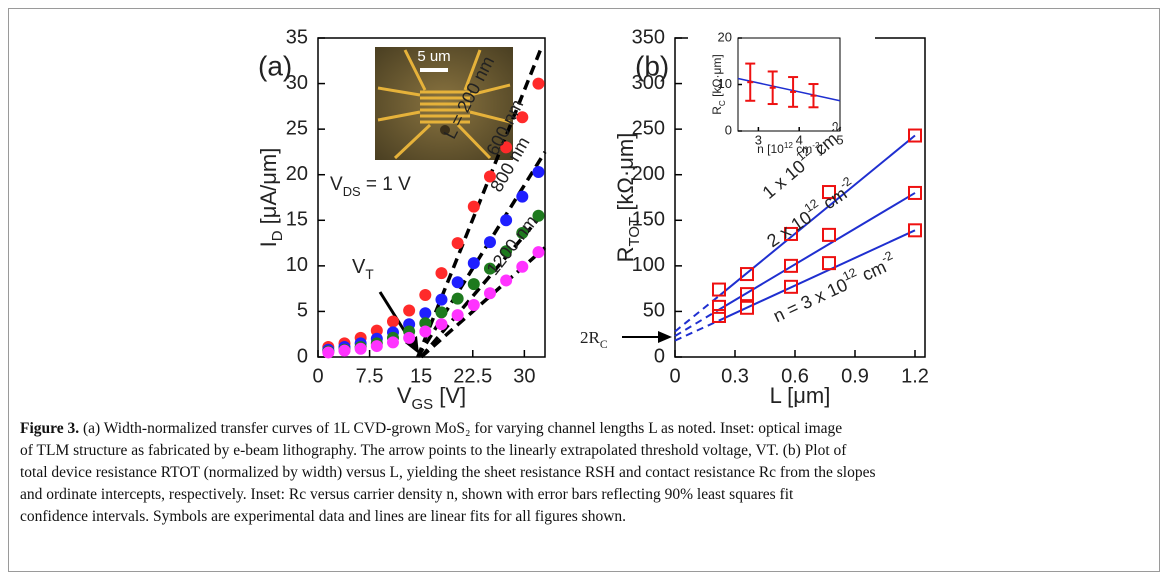 This screenshot has width=1170, height=582. I want to click on x-axis-label: n [1012 cm-2], so click(790, 149).